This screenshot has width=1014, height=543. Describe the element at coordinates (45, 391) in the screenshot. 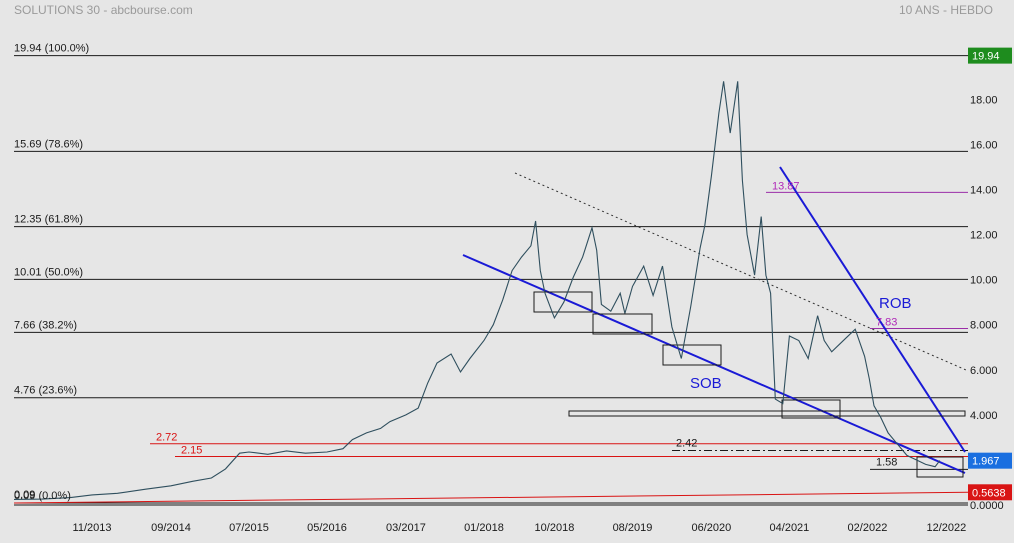

I see `fib-level-label: 4.76 (23.6%)` at that location.